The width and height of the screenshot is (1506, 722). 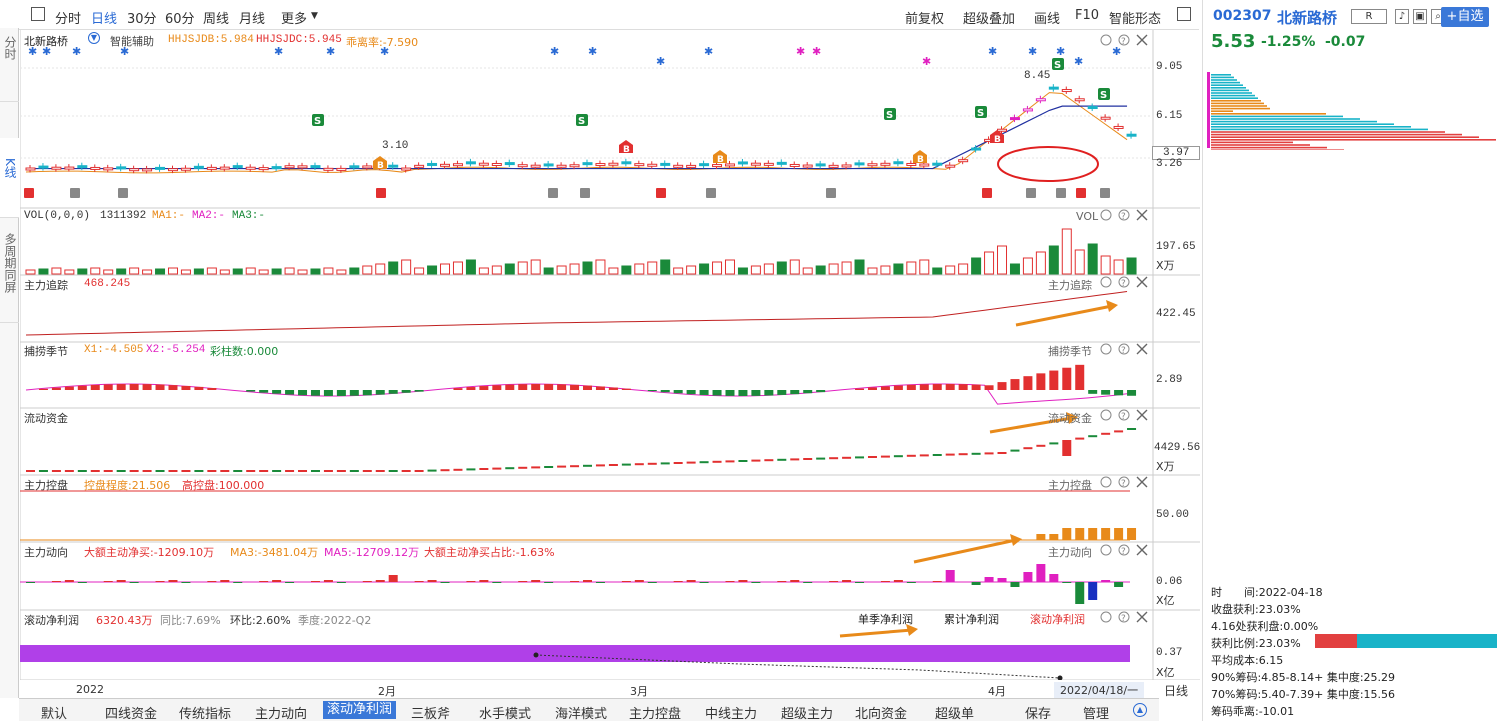 What do you see at coordinates (971, 619) in the screenshot?
I see `tab-cumulative: 累计净利润` at bounding box center [971, 619].